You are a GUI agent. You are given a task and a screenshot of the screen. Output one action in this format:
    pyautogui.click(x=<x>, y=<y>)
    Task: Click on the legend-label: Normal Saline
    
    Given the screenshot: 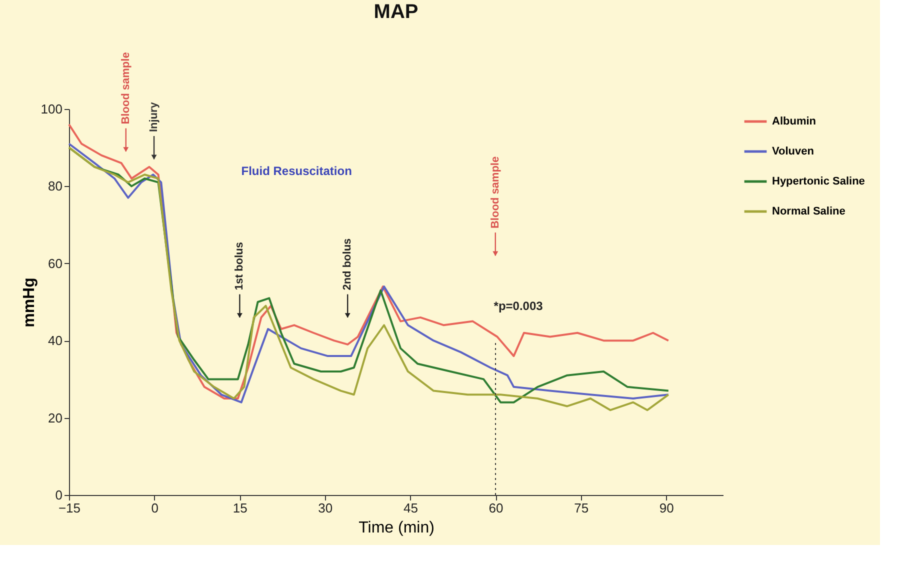 What is the action you would take?
    pyautogui.click(x=809, y=212)
    